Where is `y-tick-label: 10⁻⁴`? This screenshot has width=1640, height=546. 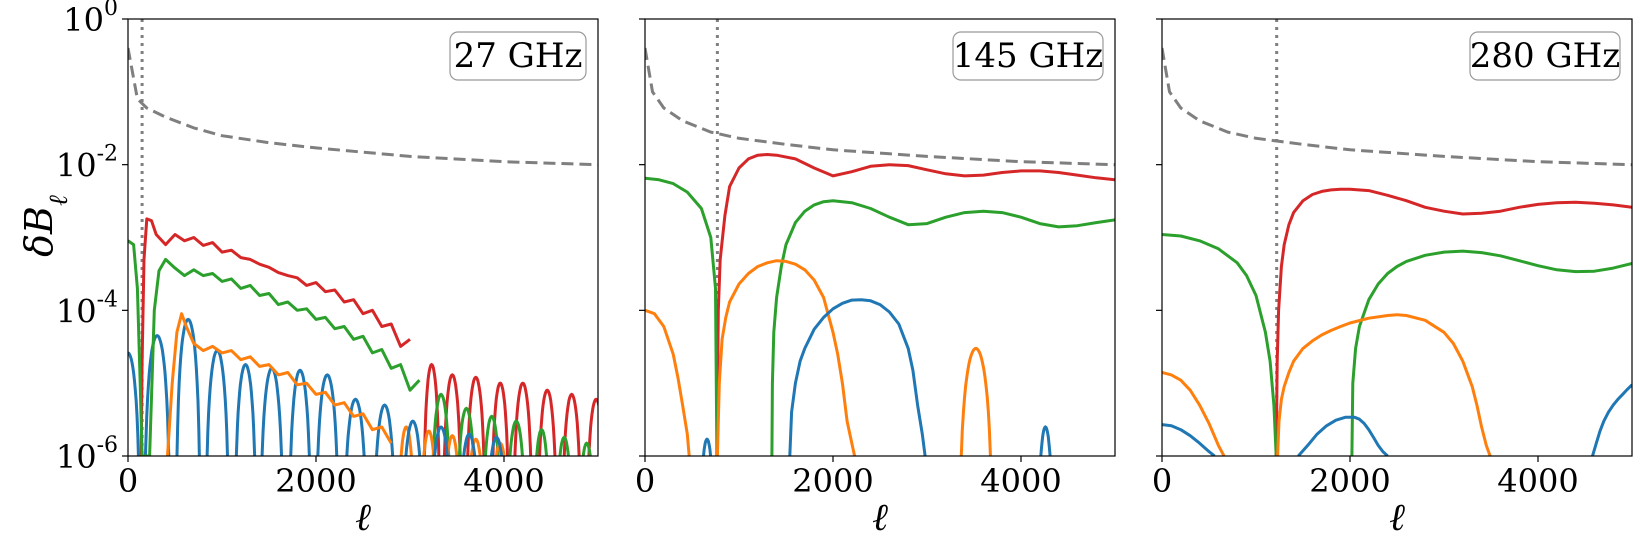
y-tick-label: 10⁻⁴ is located at coordinates (87, 308).